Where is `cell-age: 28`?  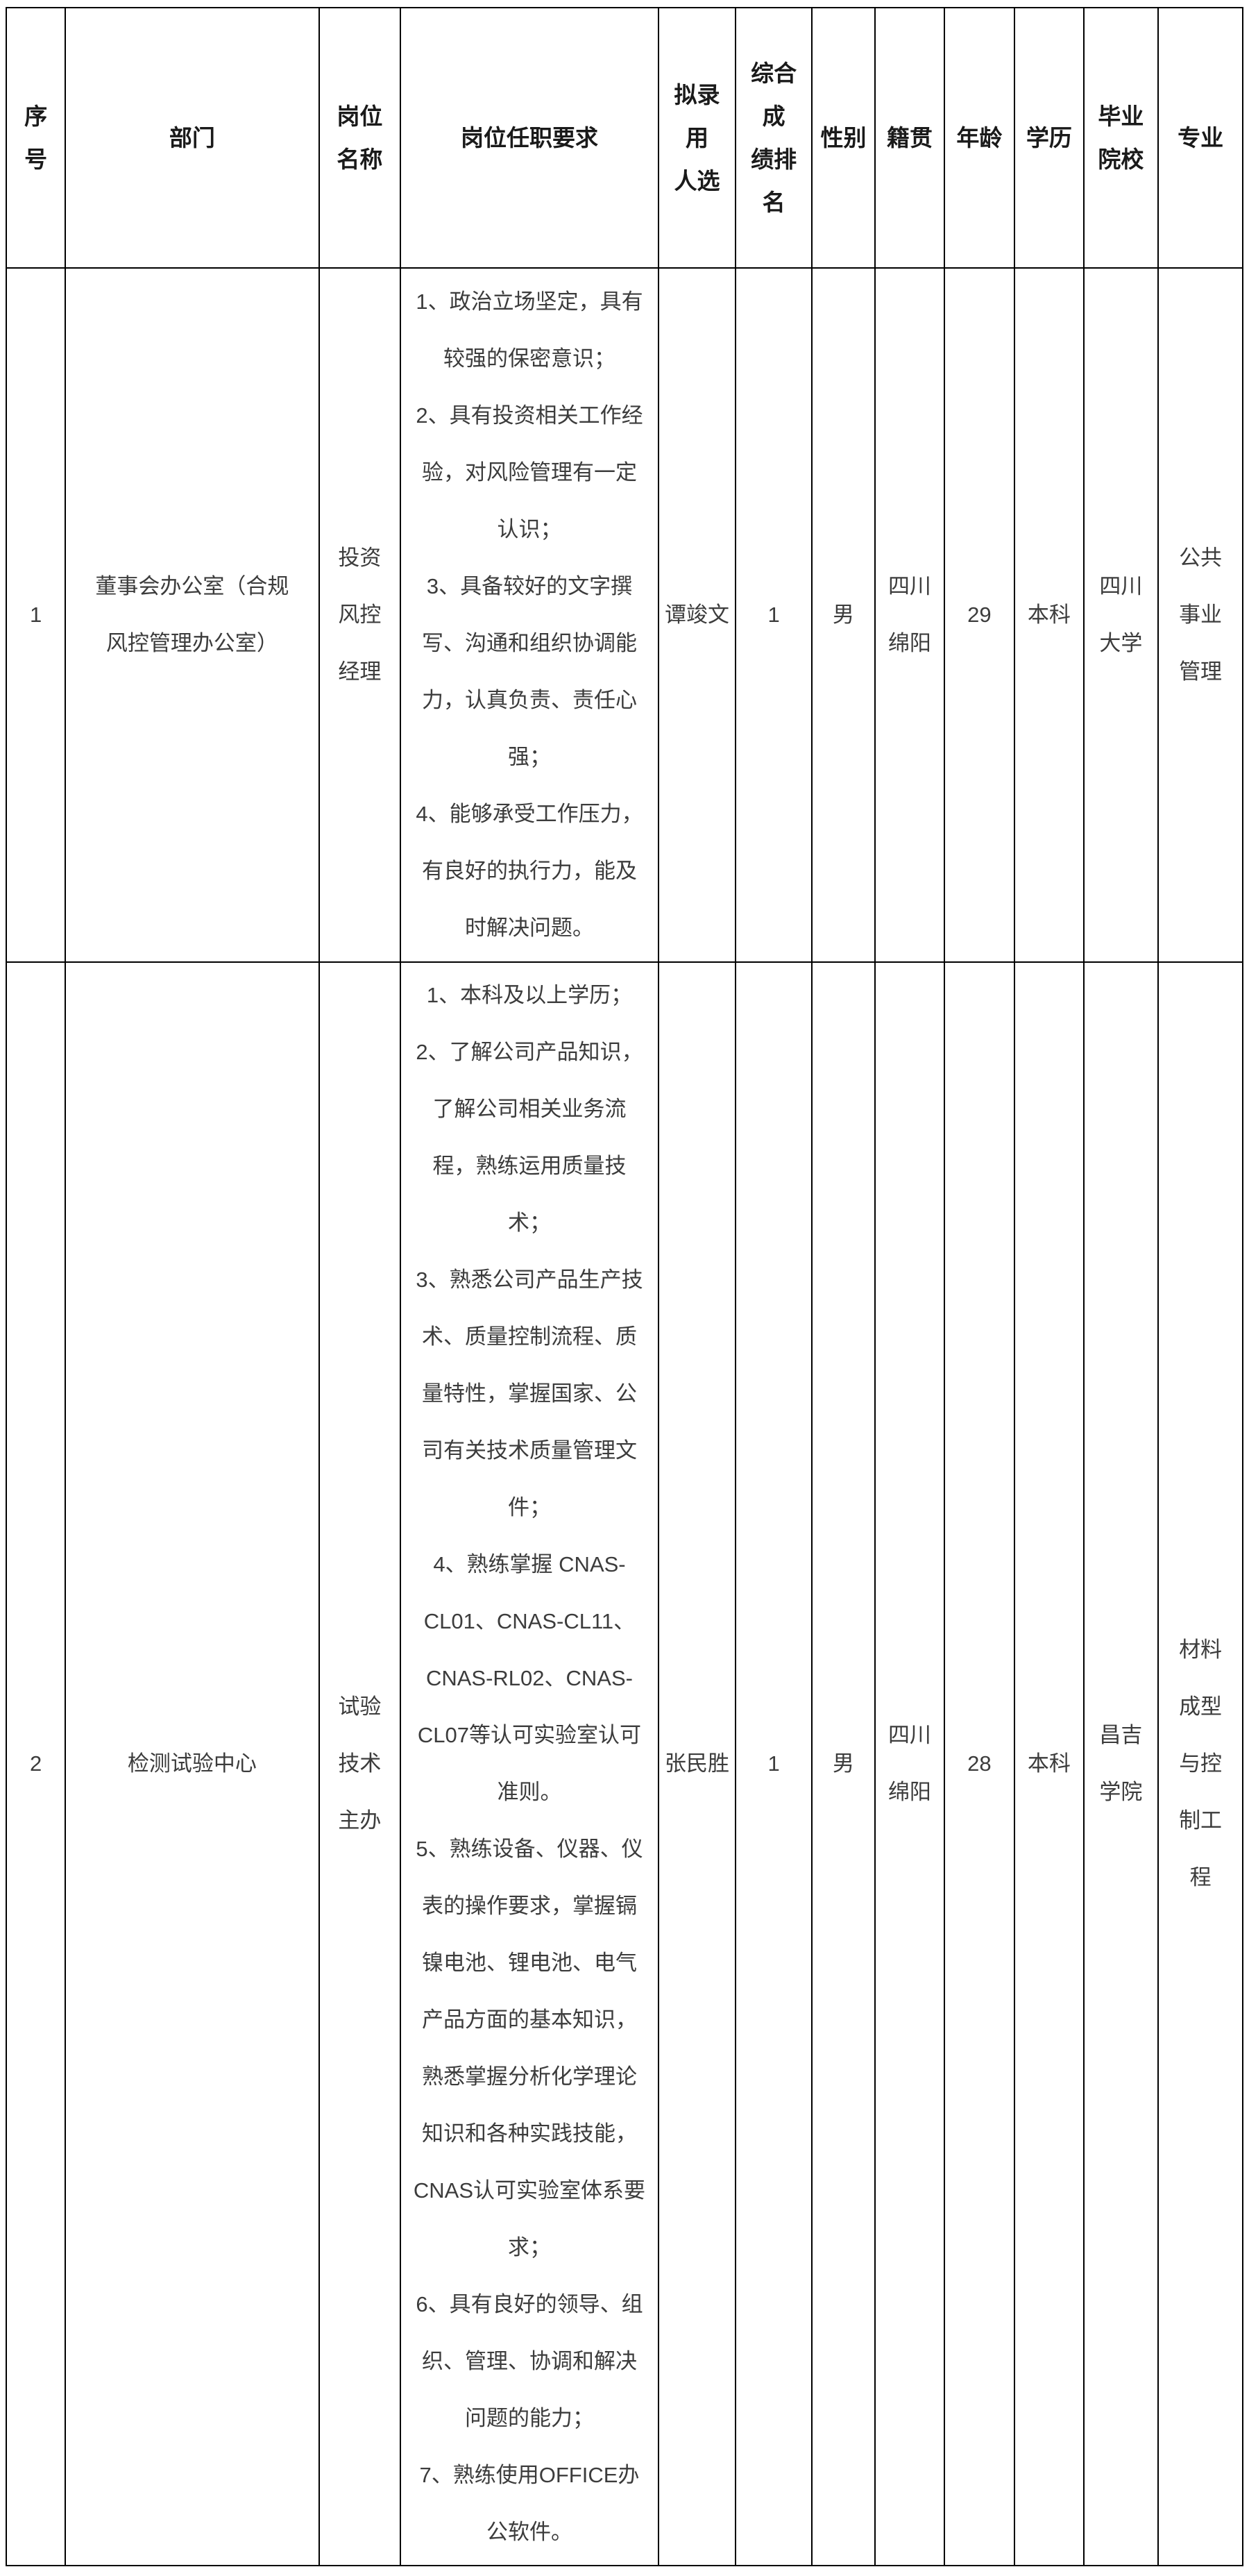
cell-age: 28 is located at coordinates (980, 1763).